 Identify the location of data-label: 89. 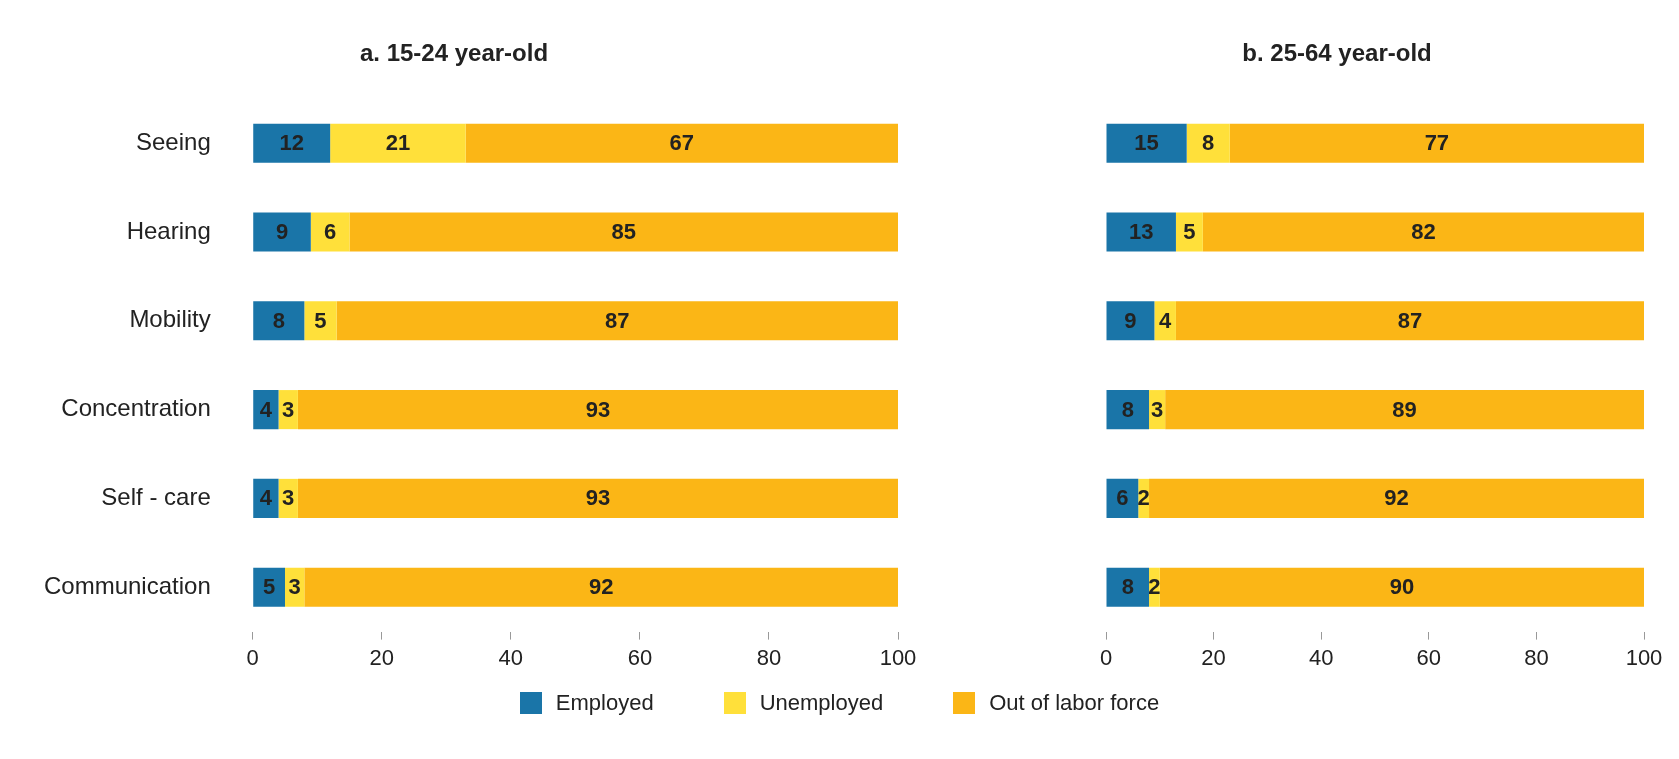
(1404, 409).